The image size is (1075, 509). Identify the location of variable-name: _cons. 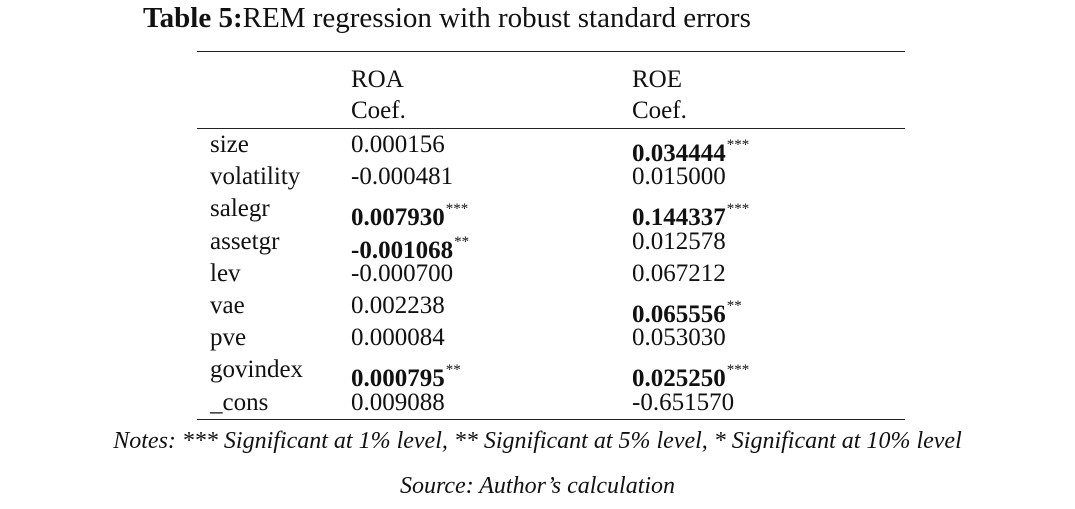
(239, 402).